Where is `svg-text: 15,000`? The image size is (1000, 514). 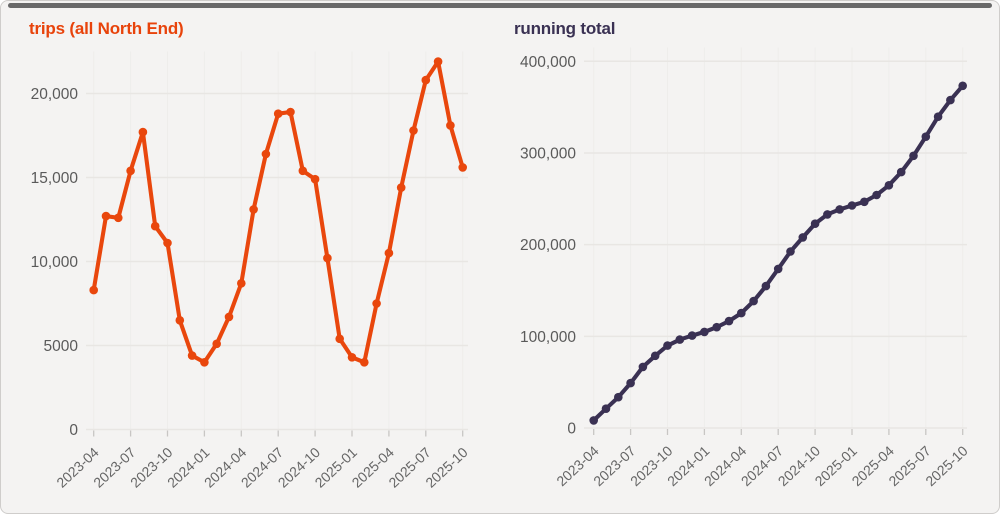
svg-text: 15,000 is located at coordinates (55, 178).